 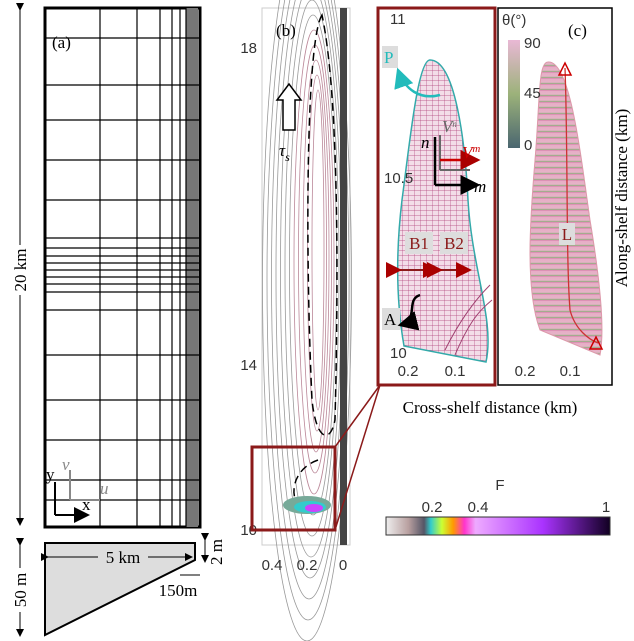 What do you see at coordinates (514, 94) in the screenshot?
I see `theta-colorbar` at bounding box center [514, 94].